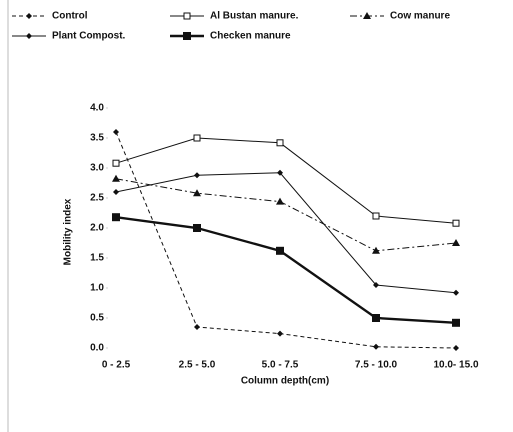 The image size is (513, 432). I want to click on y-tick-label: 0.0, so click(97, 348).